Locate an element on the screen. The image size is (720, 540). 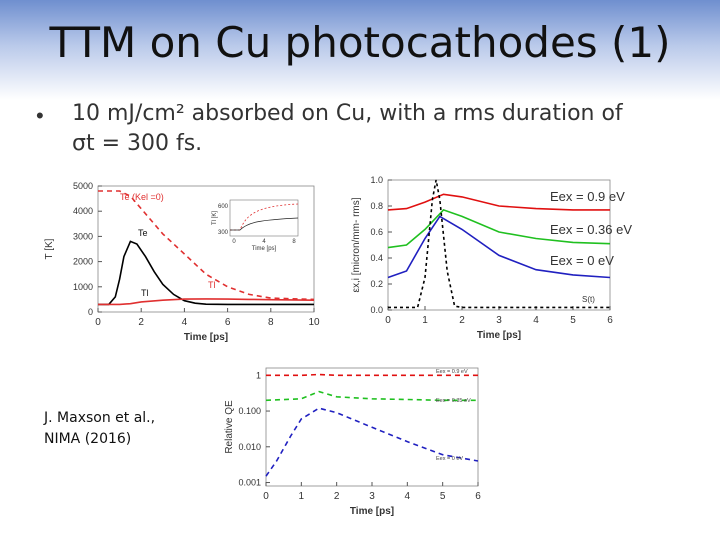
y-tick-label: 0.8 is located at coordinates (376, 206).